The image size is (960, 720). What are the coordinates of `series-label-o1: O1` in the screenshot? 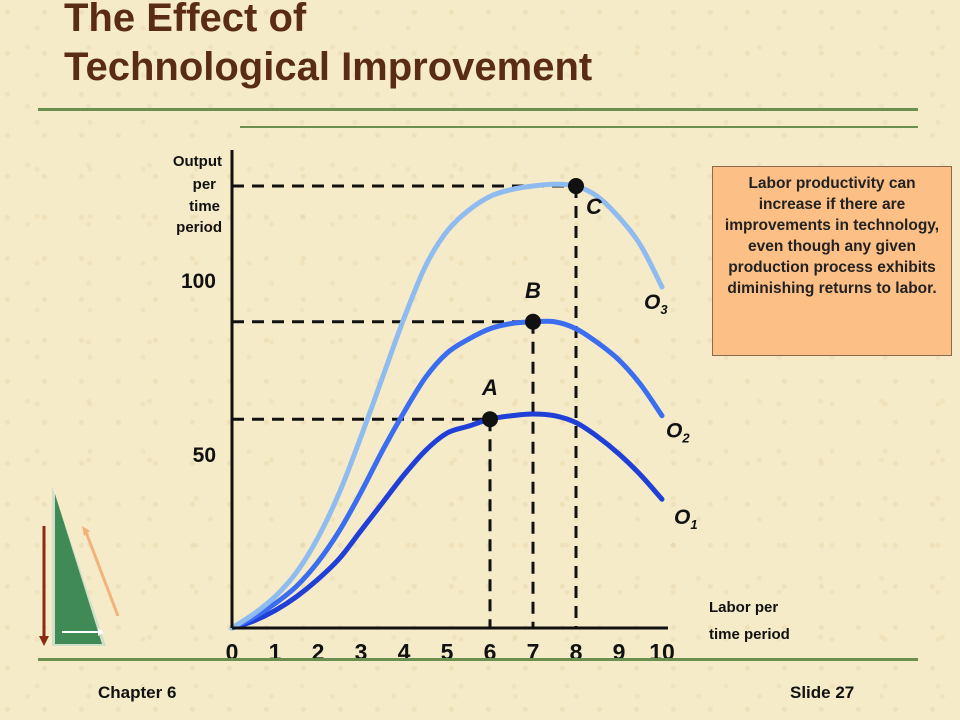 It's located at (686, 519).